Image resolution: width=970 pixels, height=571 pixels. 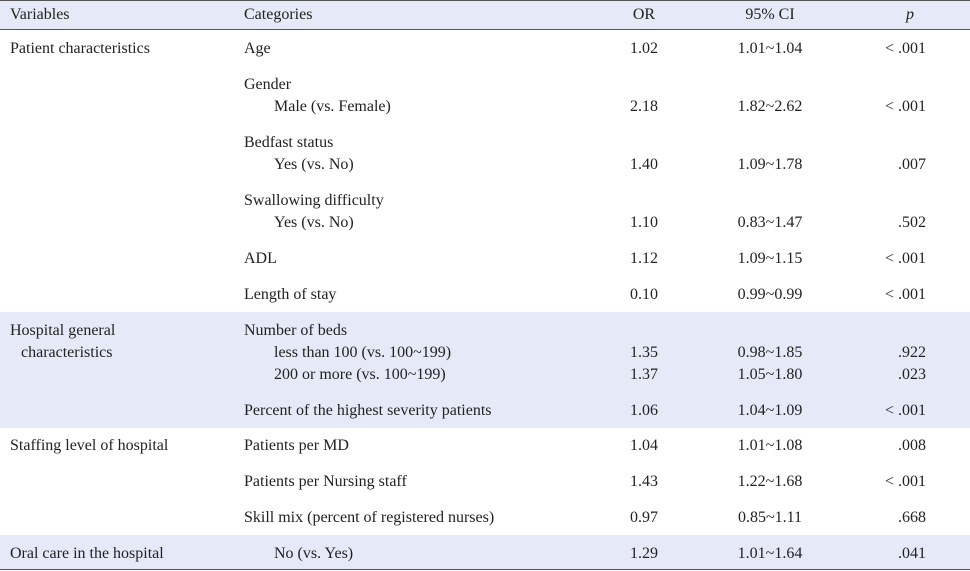 I want to click on row-beds-p1: .922, so click(x=912, y=352).